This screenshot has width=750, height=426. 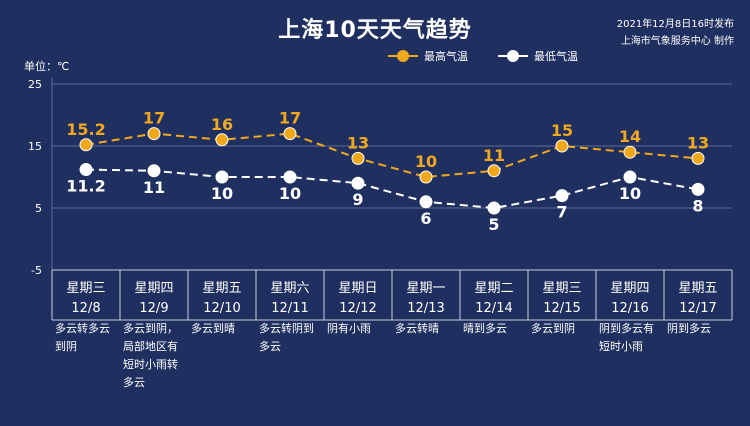 I want to click on legend-swatch-high, so click(x=403, y=56).